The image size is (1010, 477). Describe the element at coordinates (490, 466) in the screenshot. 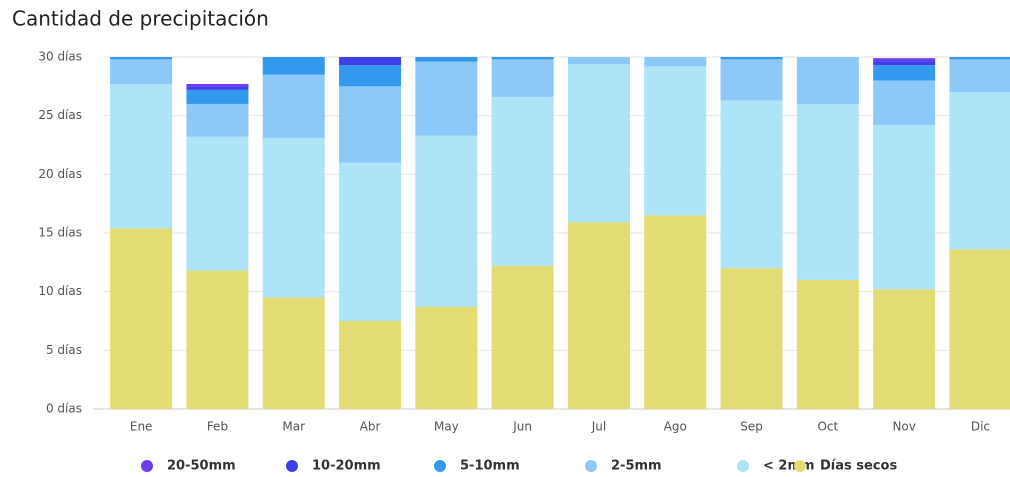

I see `legend-label: 5-10mm` at that location.